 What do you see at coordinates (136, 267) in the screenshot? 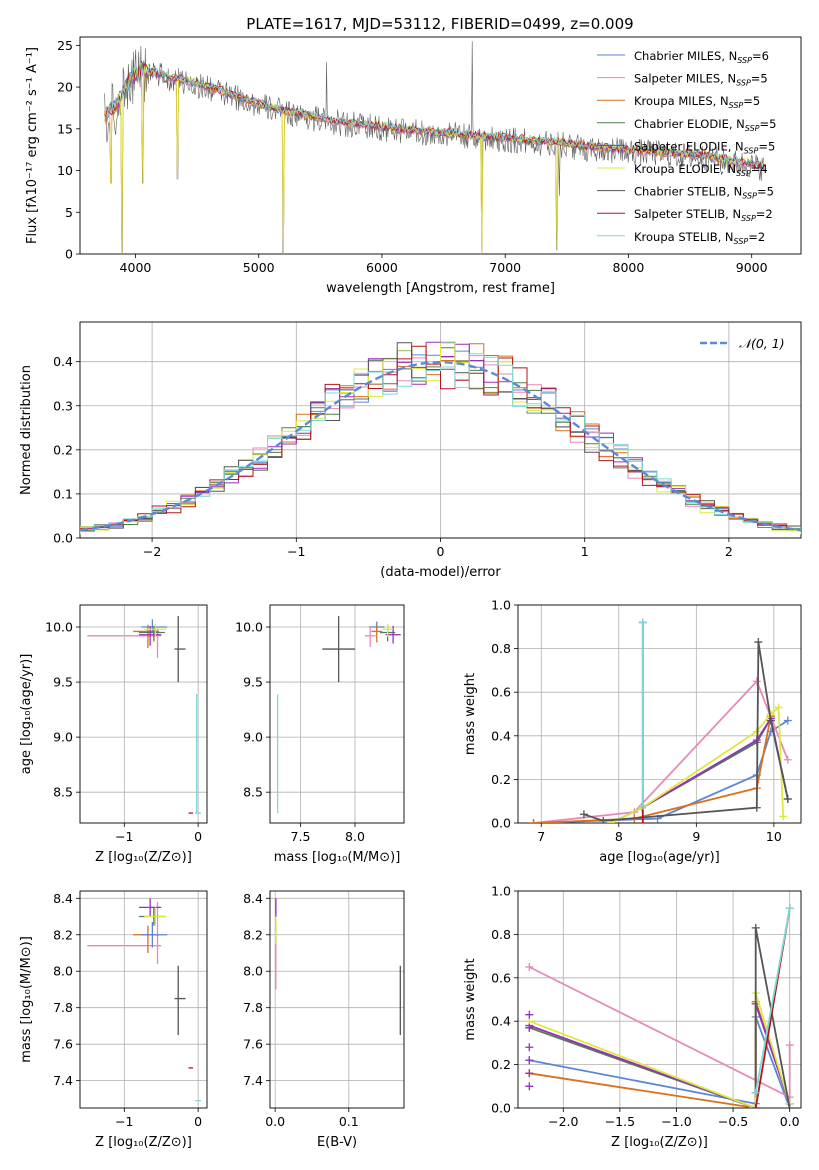
I see `x-tick-label: 4000` at bounding box center [136, 267].